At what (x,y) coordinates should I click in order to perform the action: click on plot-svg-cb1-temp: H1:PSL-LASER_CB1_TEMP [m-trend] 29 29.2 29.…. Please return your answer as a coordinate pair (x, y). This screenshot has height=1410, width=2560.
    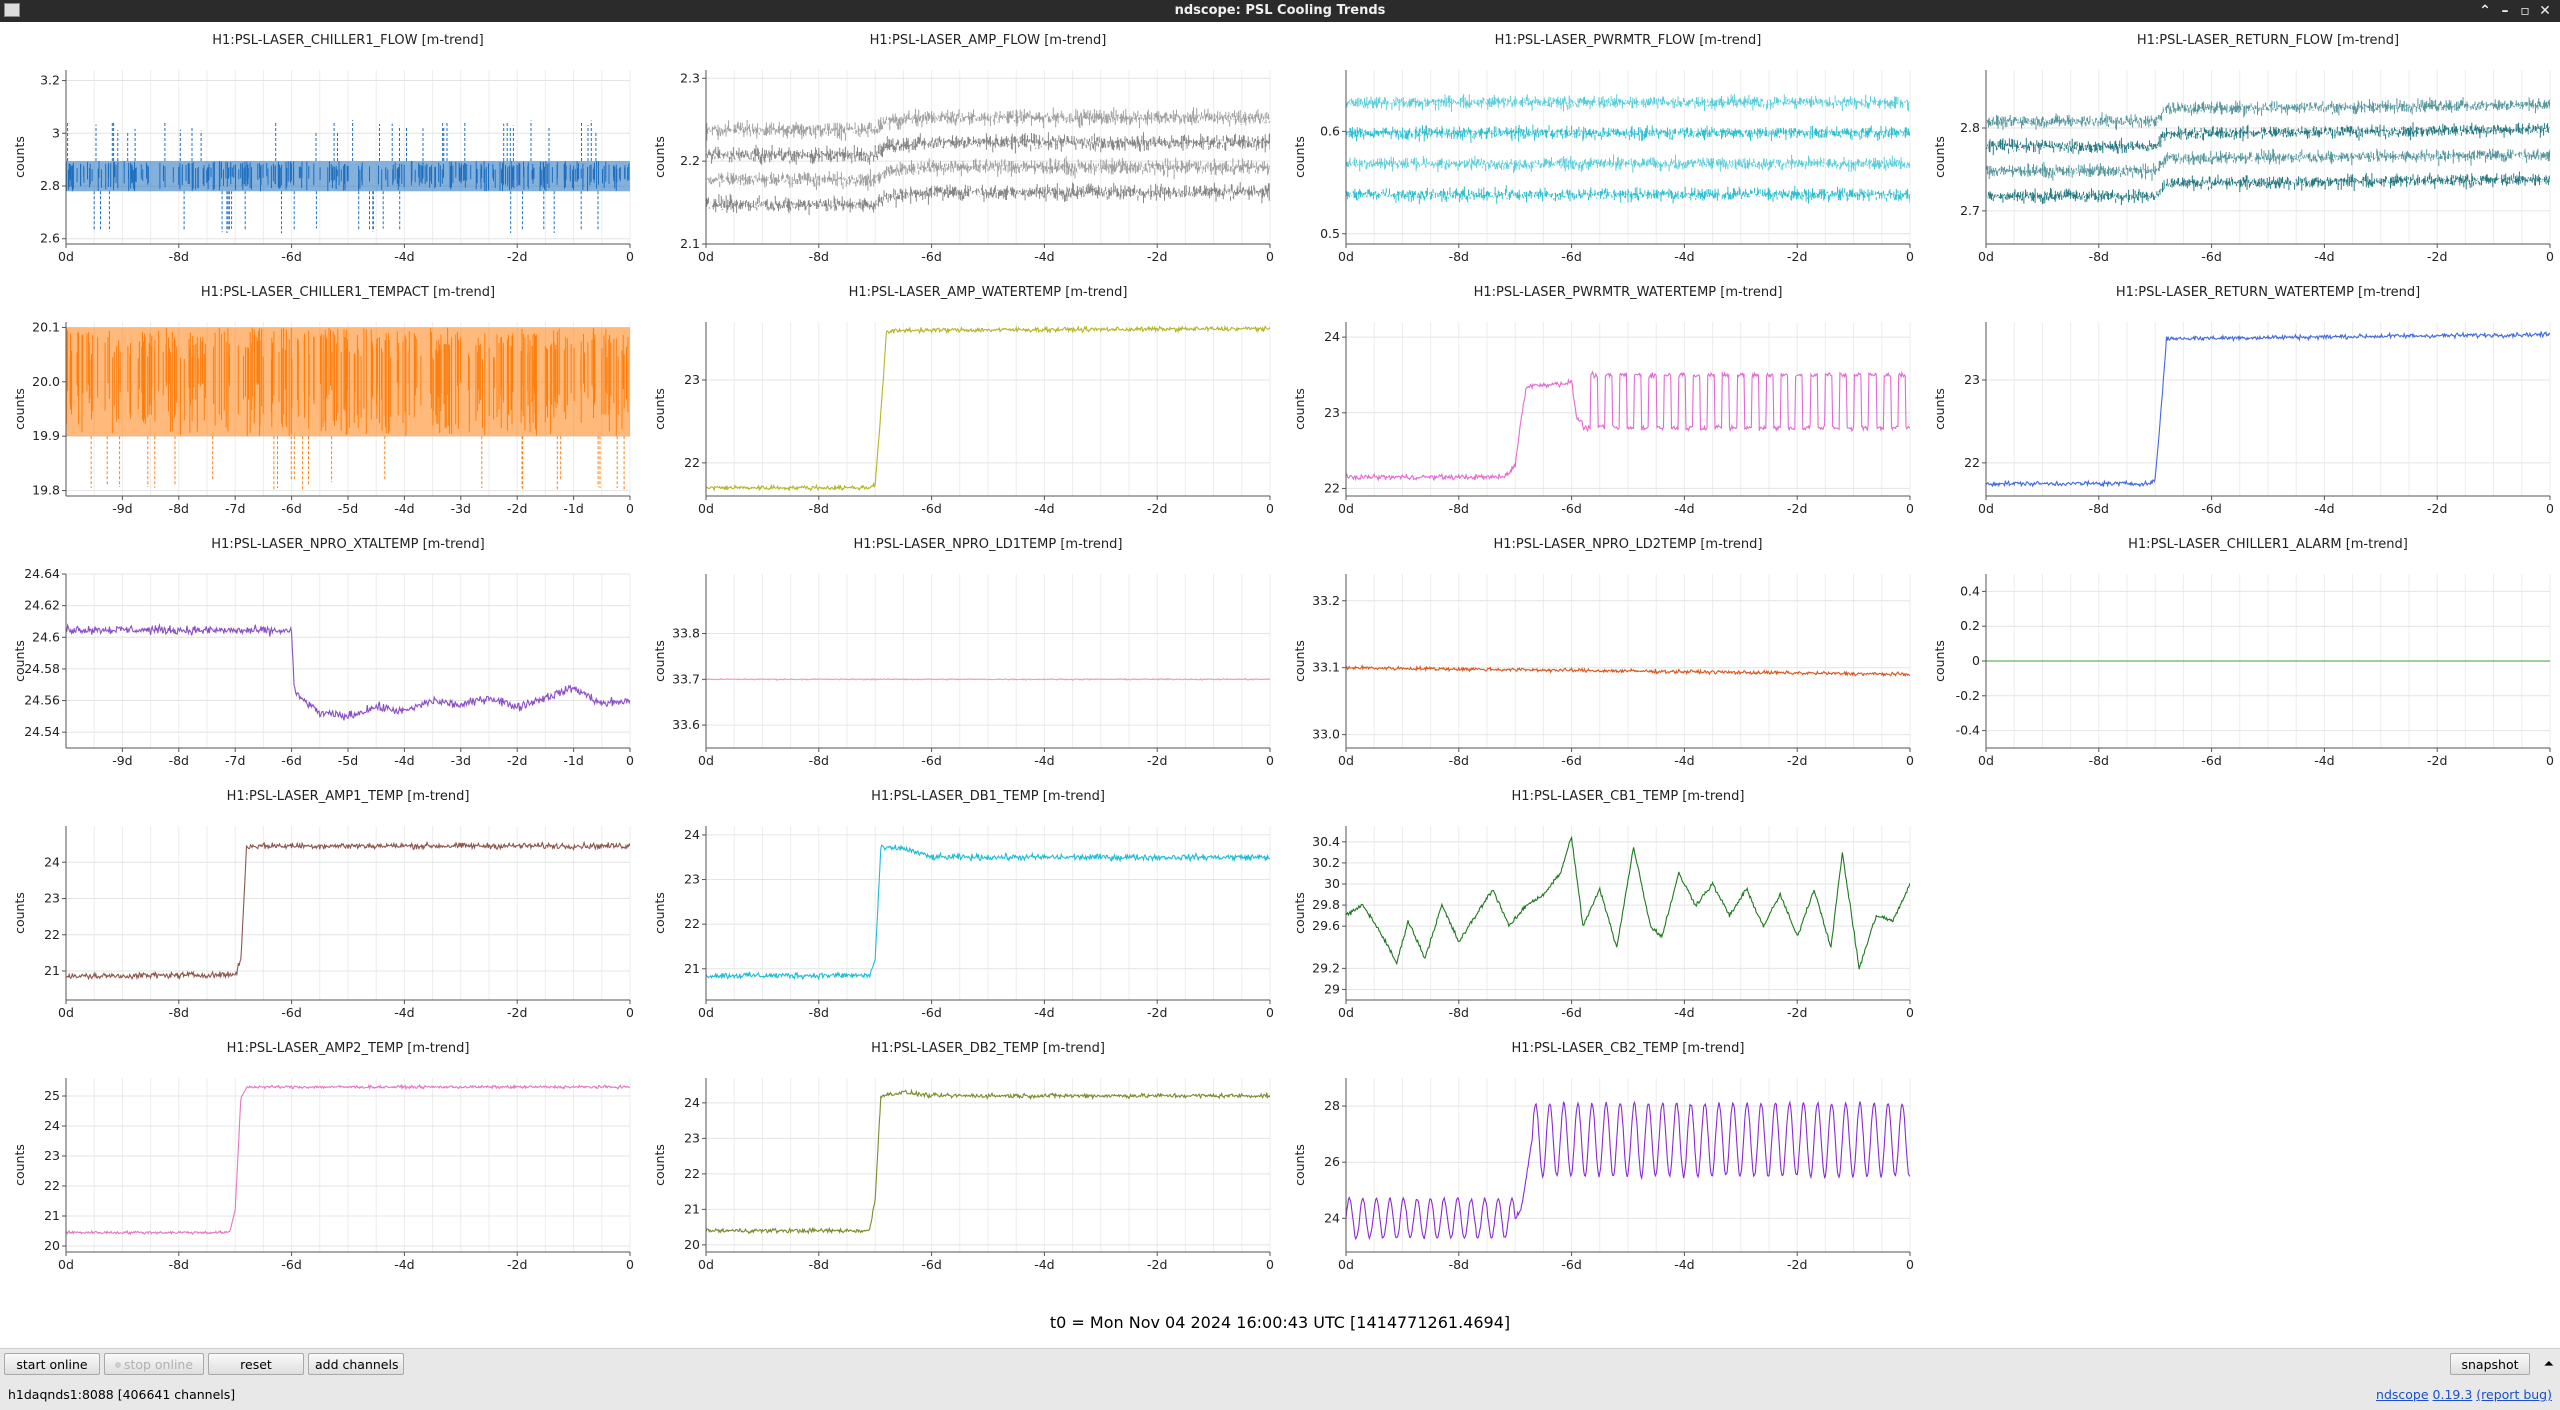
    Looking at the image, I should click on (1600, 904).